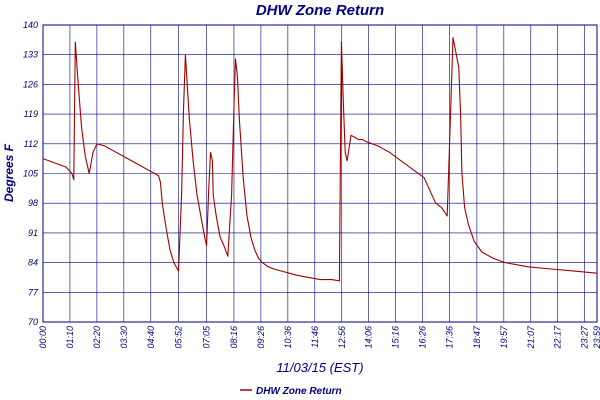 The image size is (600, 400). What do you see at coordinates (288, 337) in the screenshot?
I see `x-tick-label: 10:36` at bounding box center [288, 337].